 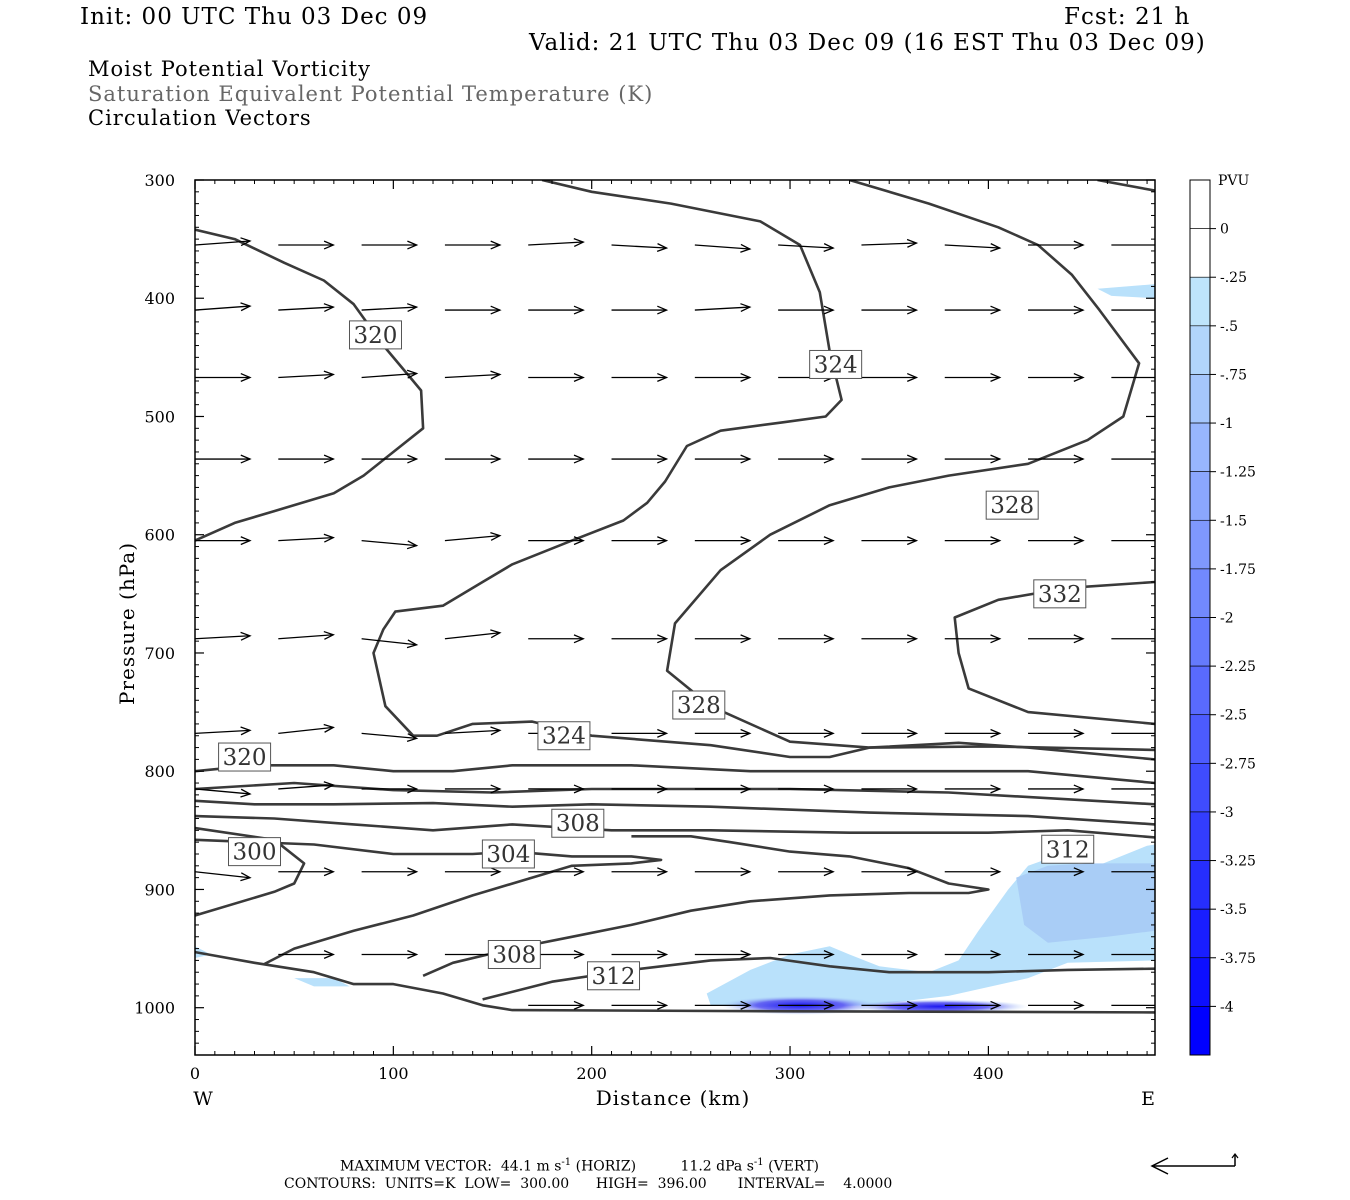 I want to click on colorbar-label: -.25, so click(x=1233, y=278).